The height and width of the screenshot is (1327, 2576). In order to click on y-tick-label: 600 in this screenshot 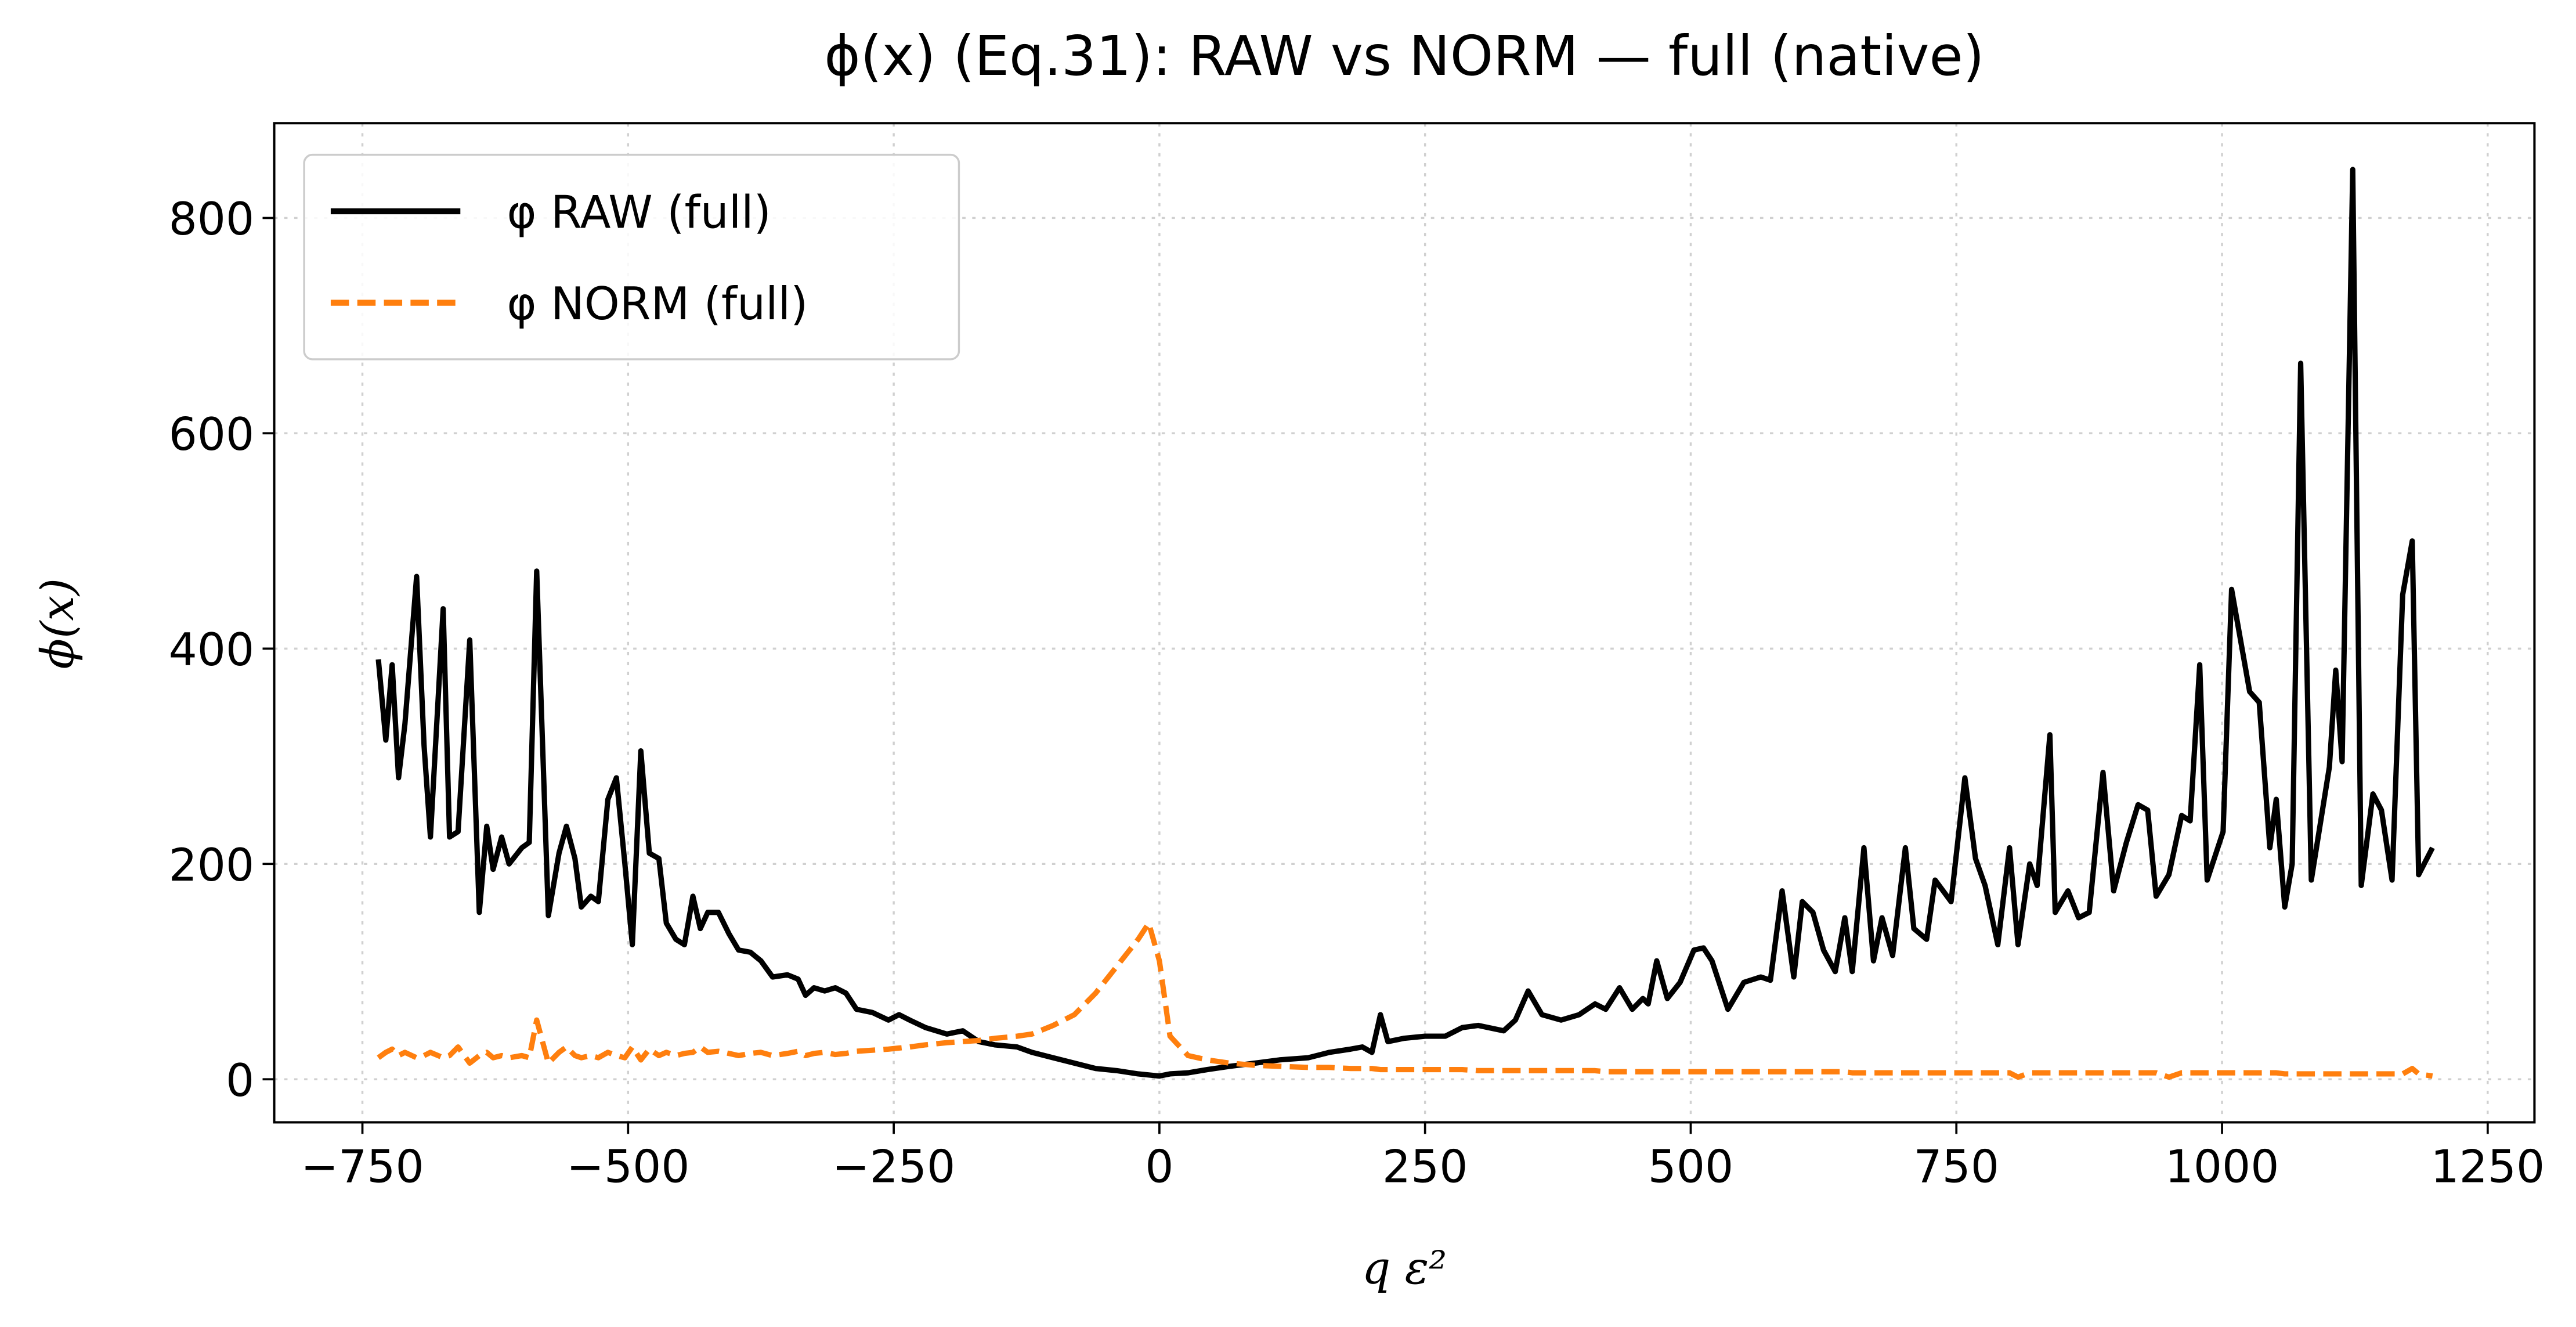, I will do `click(212, 435)`.